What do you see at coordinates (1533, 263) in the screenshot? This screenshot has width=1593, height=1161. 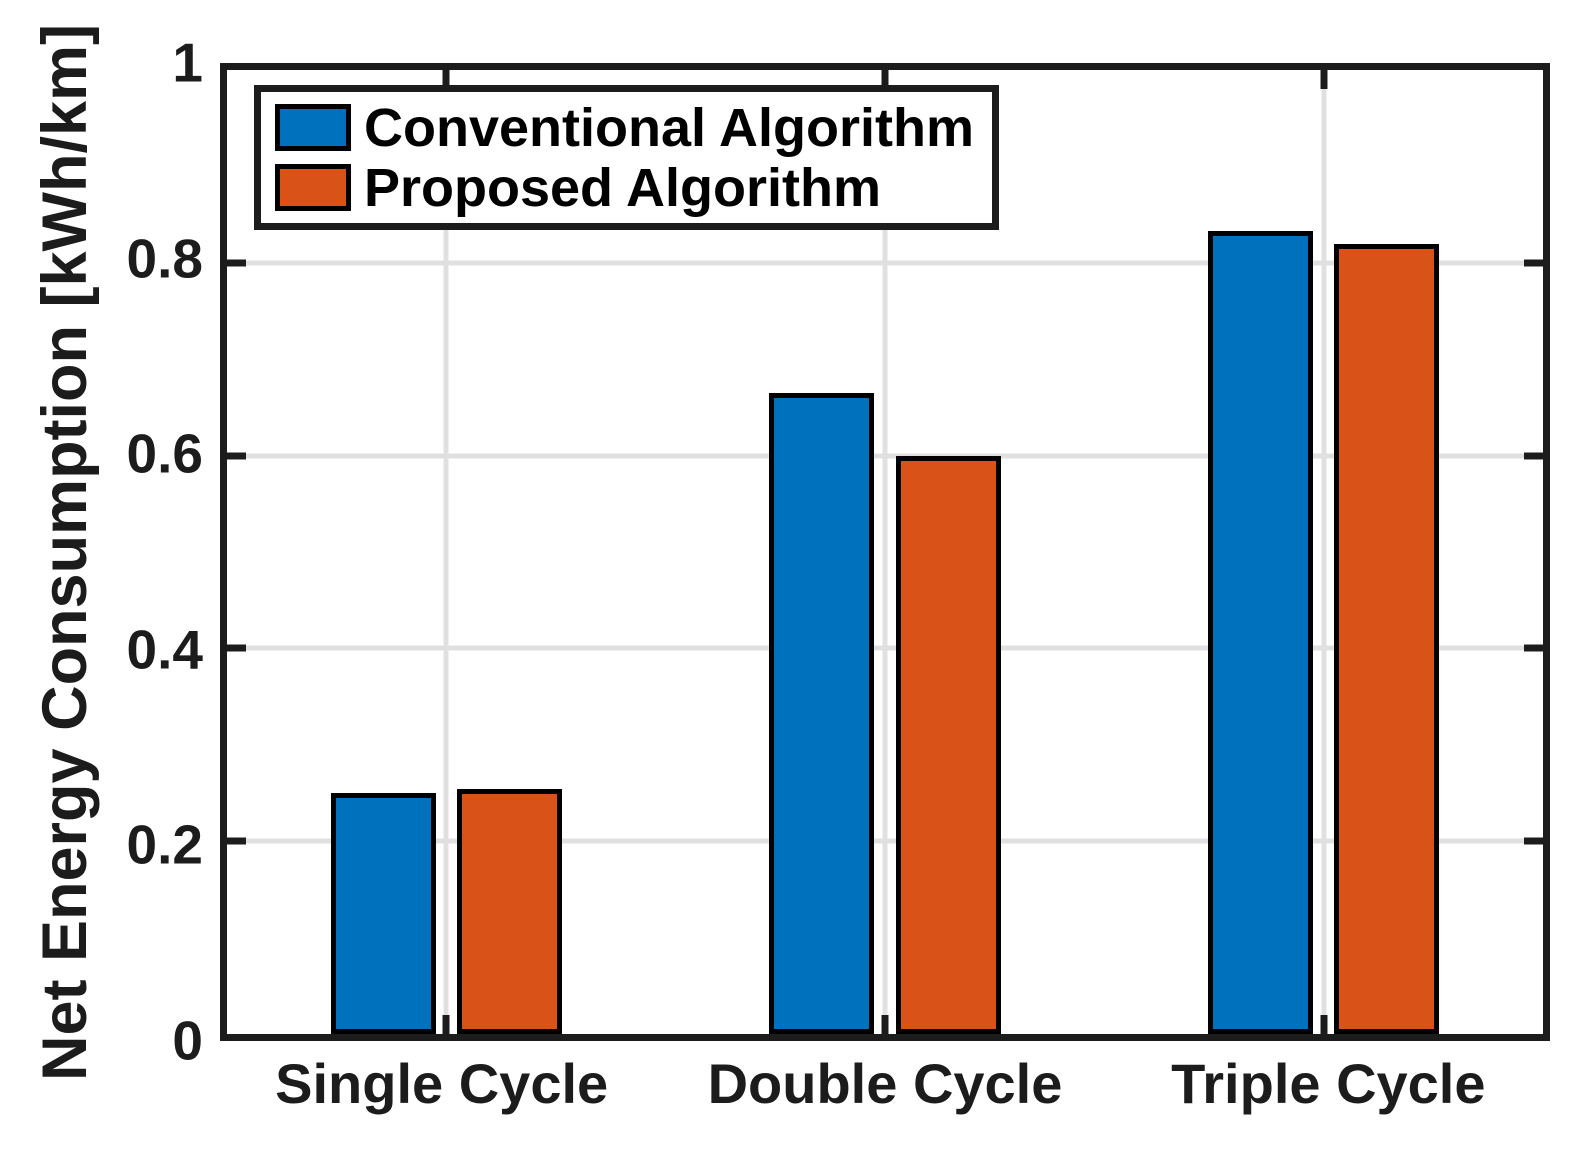 I see `y-tick-mark-right-0.8` at bounding box center [1533, 263].